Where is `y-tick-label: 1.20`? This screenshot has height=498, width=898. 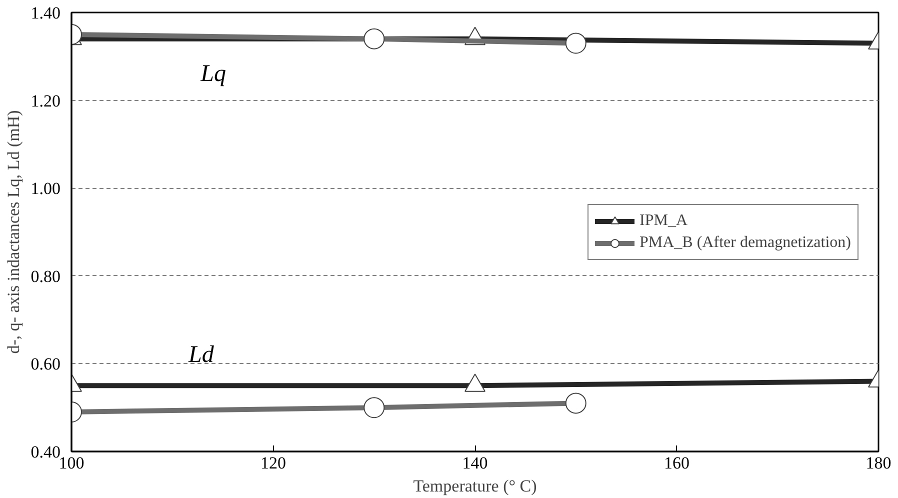
y-tick-label: 1.20 is located at coordinates (45, 100).